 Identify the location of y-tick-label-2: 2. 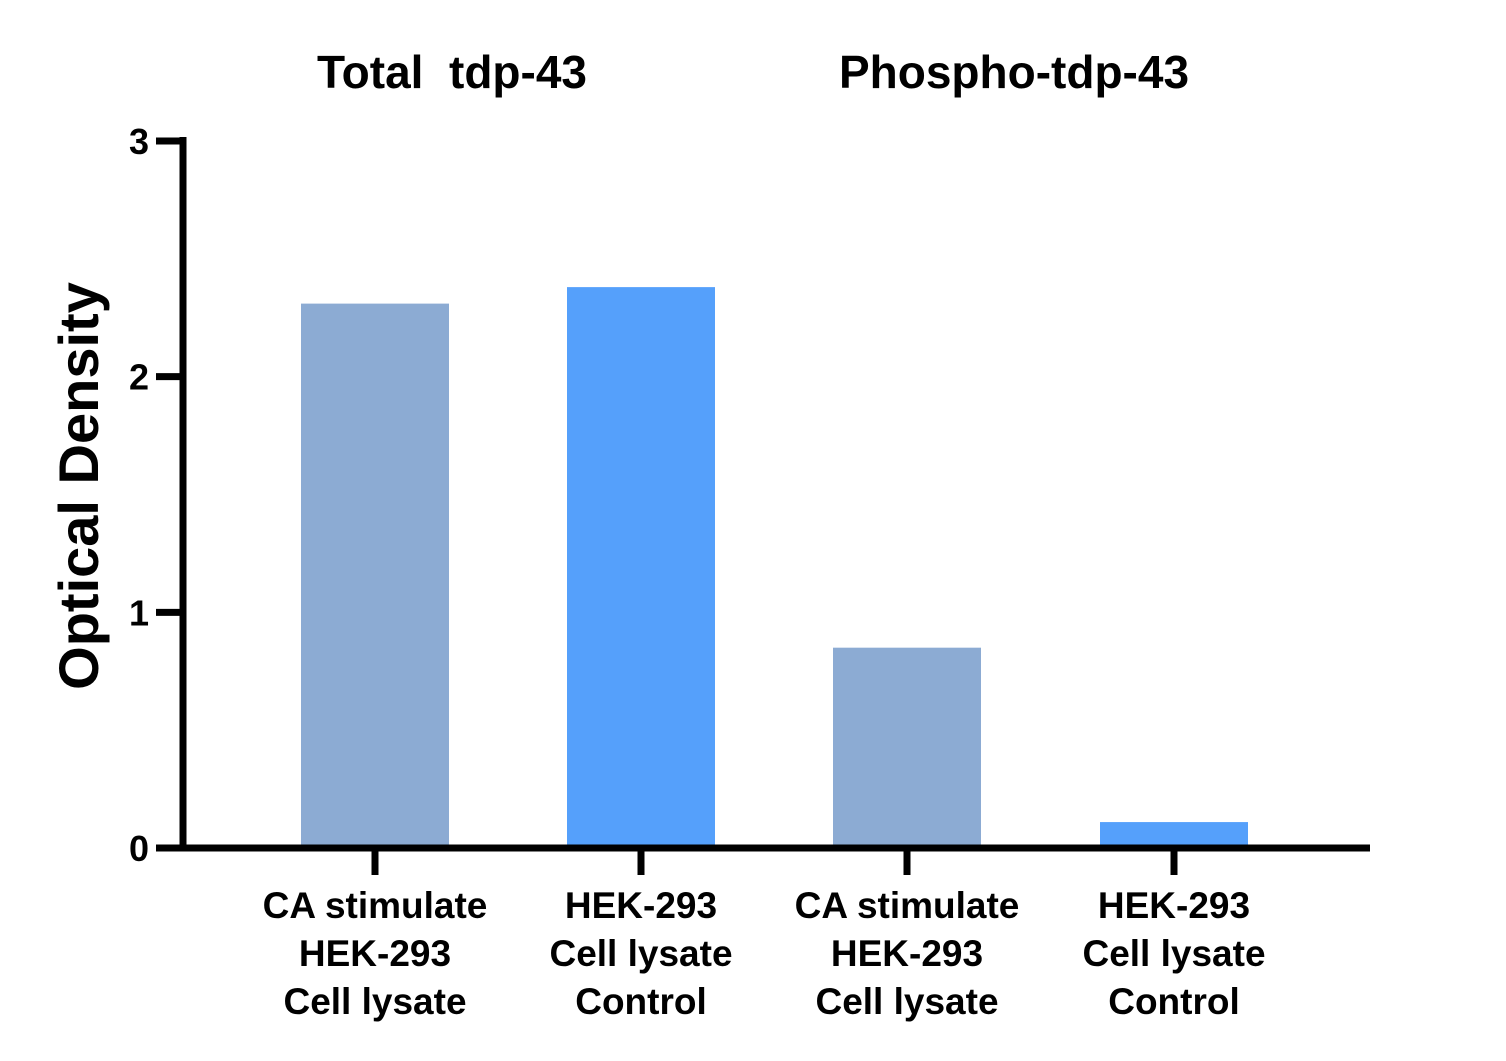
(139, 377).